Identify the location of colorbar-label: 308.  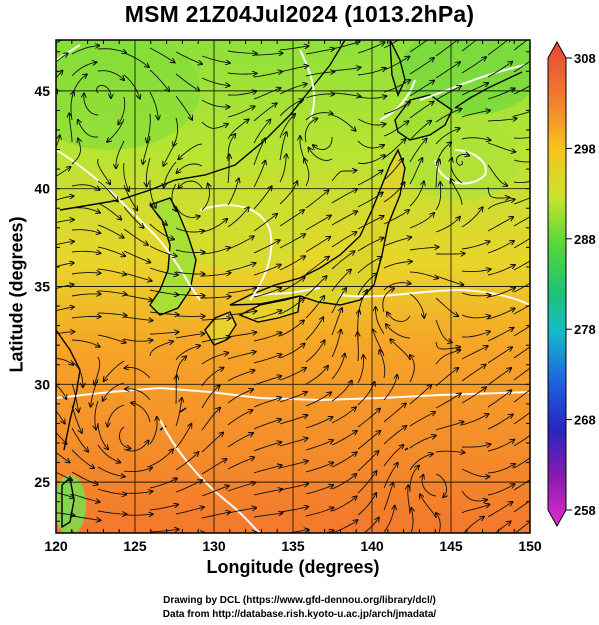
(585, 58).